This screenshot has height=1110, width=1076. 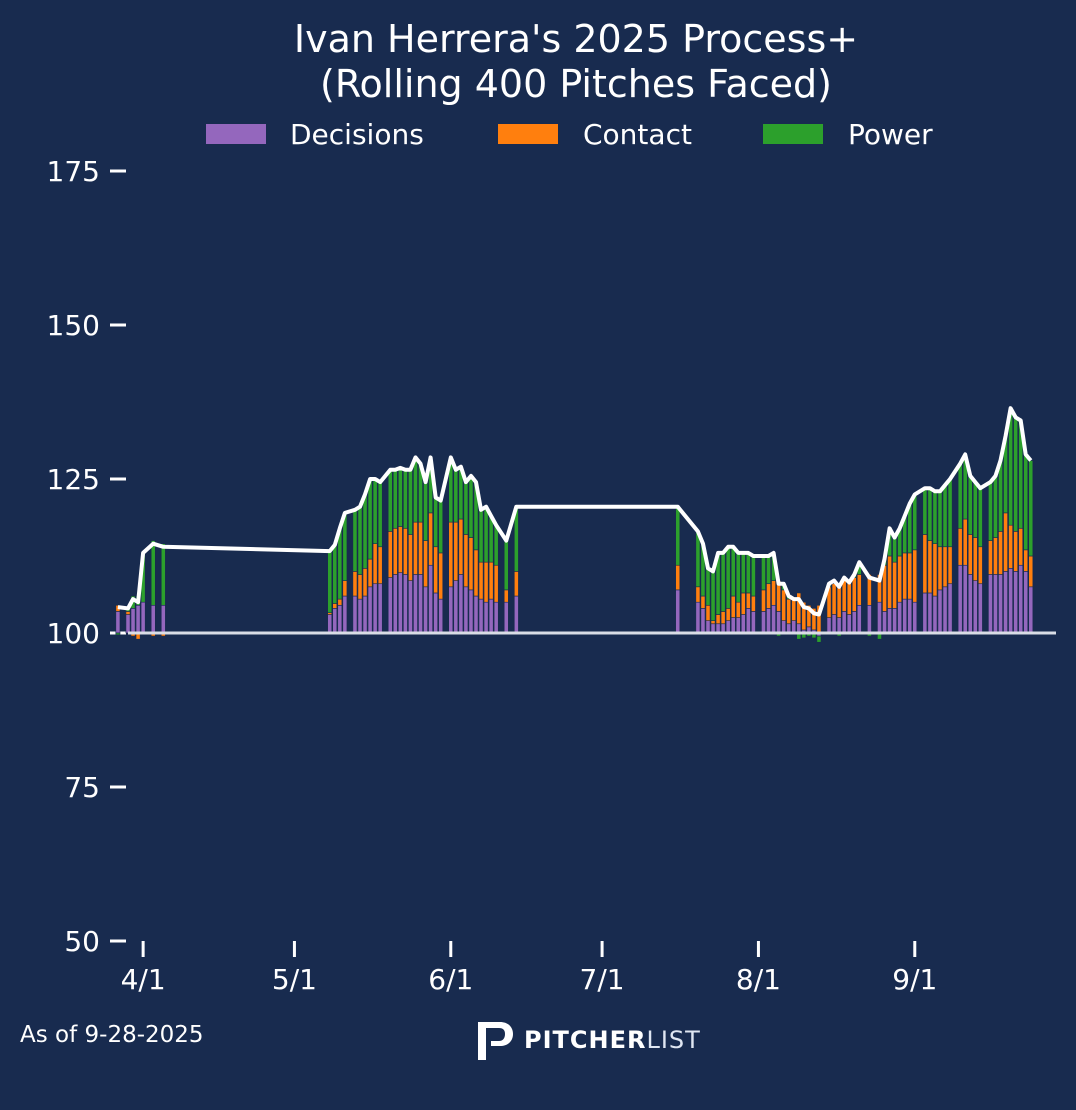 What do you see at coordinates (637, 134) in the screenshot?
I see `legend-label-contact: Contact` at bounding box center [637, 134].